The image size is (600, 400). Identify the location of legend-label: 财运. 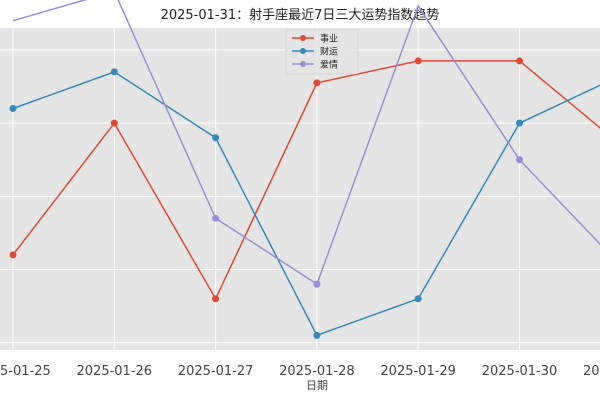
(329, 52).